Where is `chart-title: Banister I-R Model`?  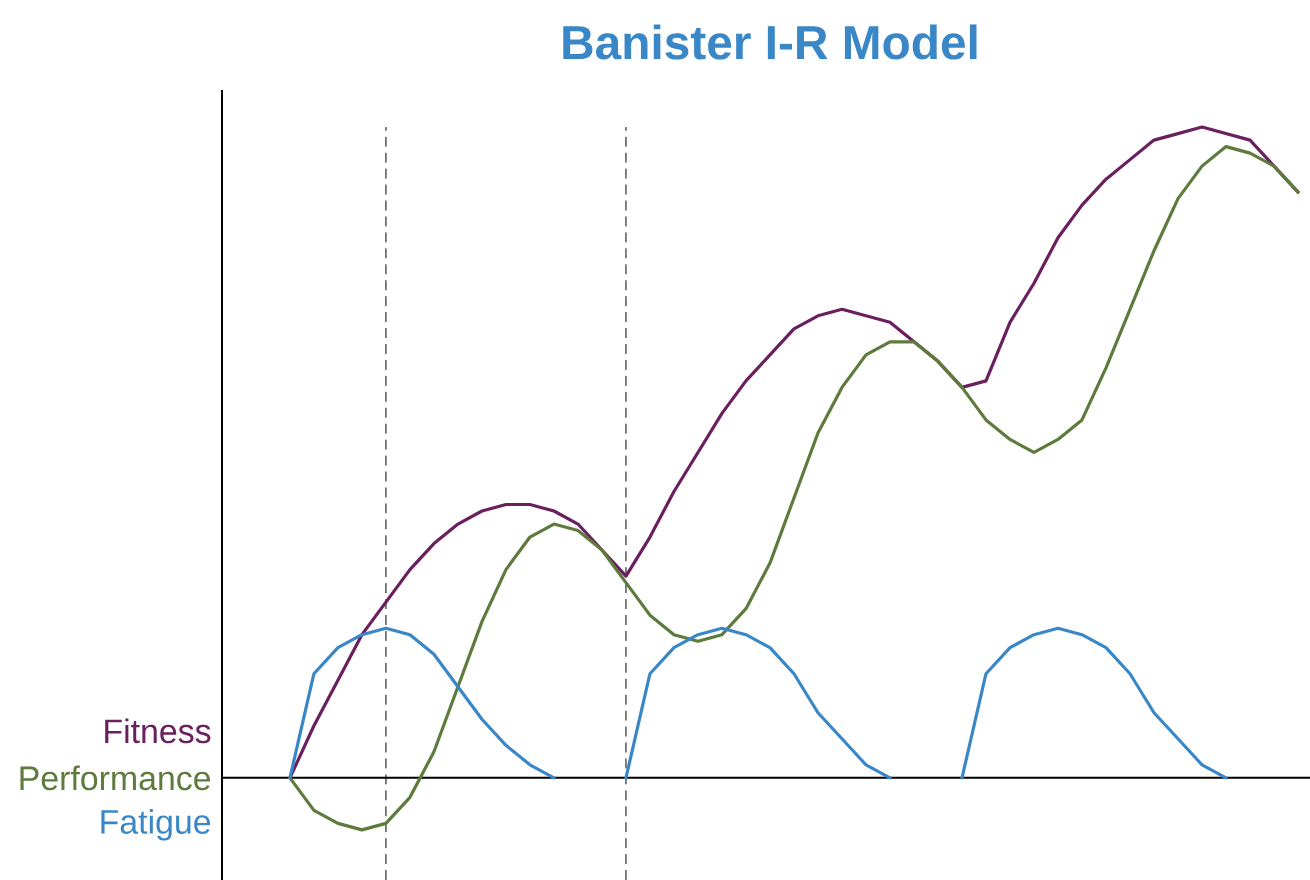 chart-title: Banister I-R Model is located at coordinates (770, 42).